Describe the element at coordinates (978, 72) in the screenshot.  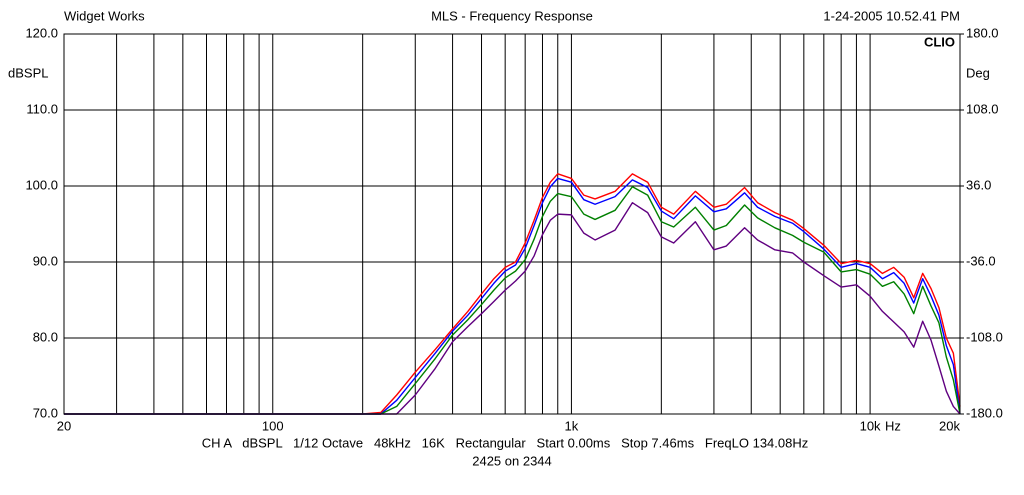
I see `y2-axis-label: Deg` at that location.